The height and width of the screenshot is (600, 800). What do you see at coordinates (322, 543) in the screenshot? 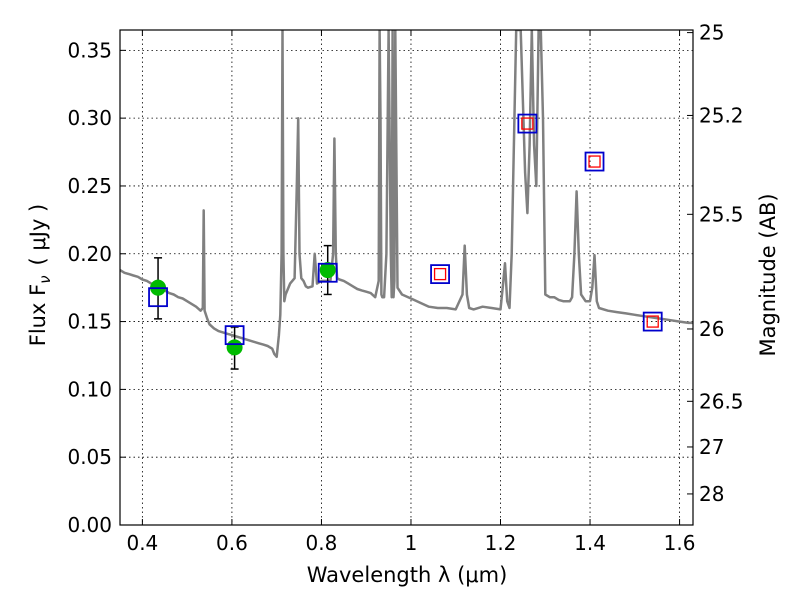
I see `x-tick-label: 0.8` at bounding box center [322, 543].